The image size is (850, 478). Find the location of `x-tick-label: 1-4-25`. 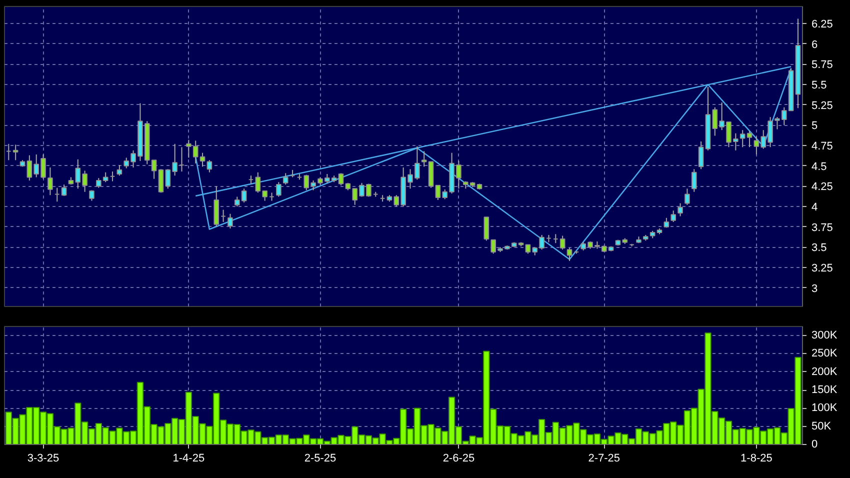

x-tick-label: 1-4-25 is located at coordinates (188, 458).